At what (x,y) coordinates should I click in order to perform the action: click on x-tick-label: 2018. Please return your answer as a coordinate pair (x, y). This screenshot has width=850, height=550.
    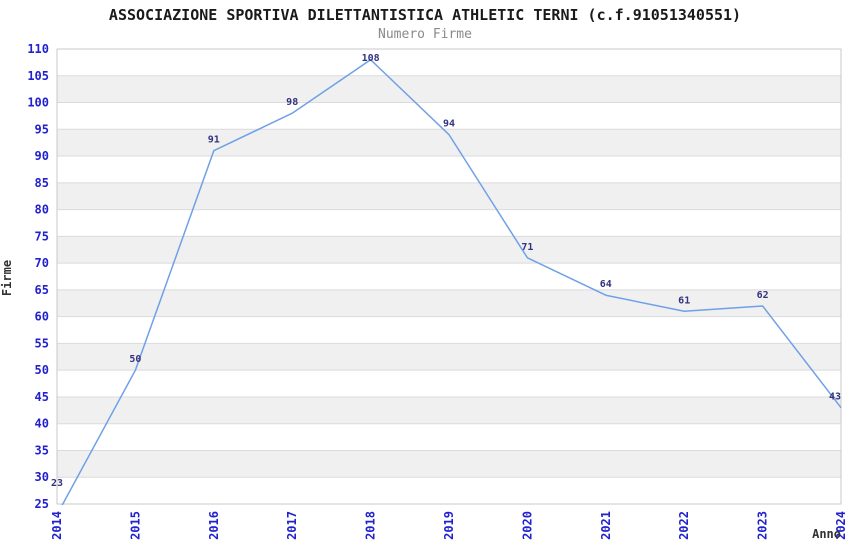
    Looking at the image, I should click on (371, 525).